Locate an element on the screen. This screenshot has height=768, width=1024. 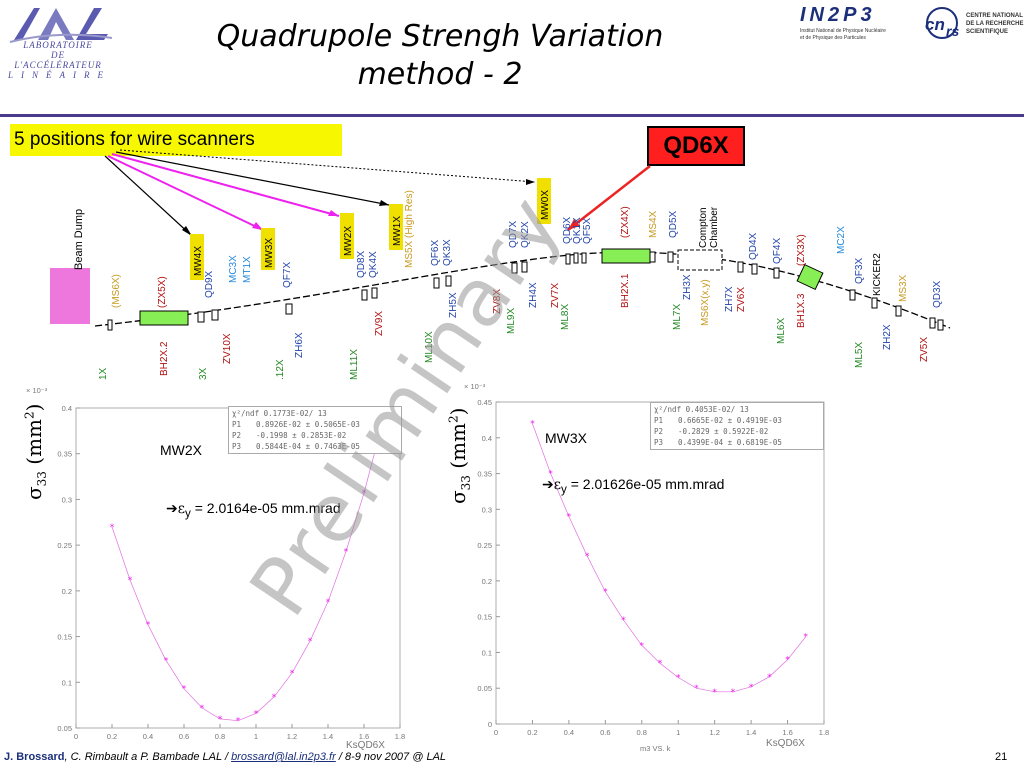
svg-text: MW1X is located at coordinates (397, 231).